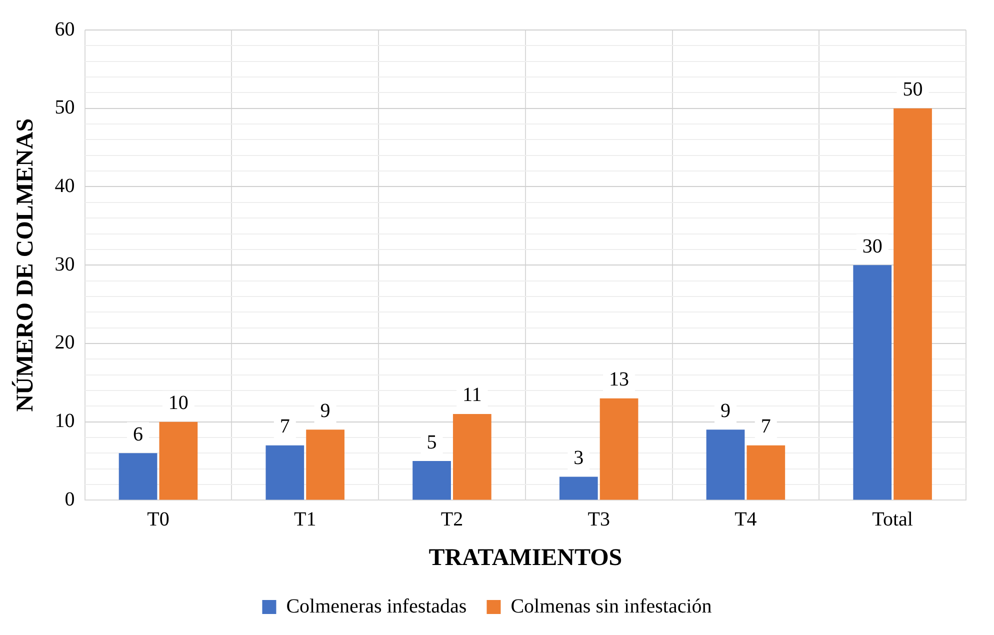  What do you see at coordinates (599, 519) in the screenshot?
I see `x-tick-label: T3` at bounding box center [599, 519].